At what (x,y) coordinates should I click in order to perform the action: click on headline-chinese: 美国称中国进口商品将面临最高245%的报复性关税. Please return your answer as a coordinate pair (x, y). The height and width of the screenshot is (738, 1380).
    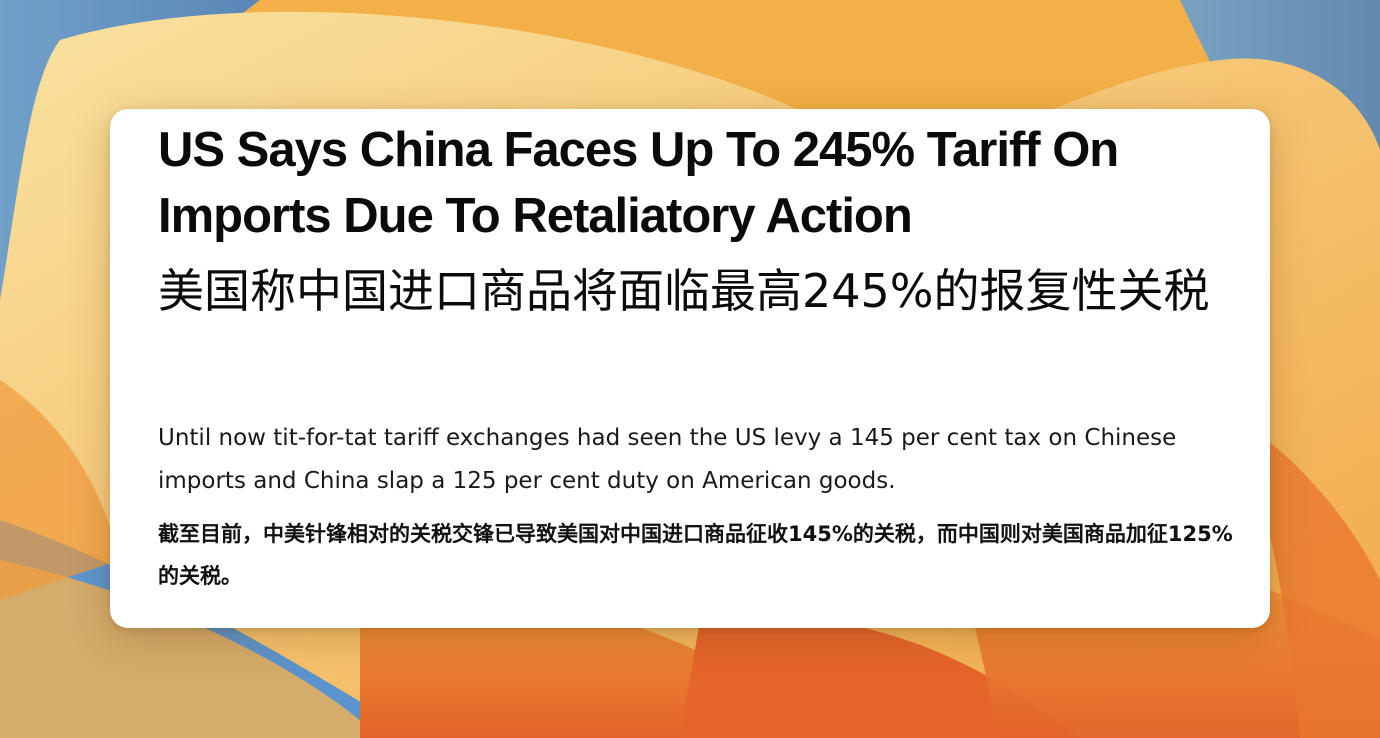
    Looking at the image, I should click on (684, 291).